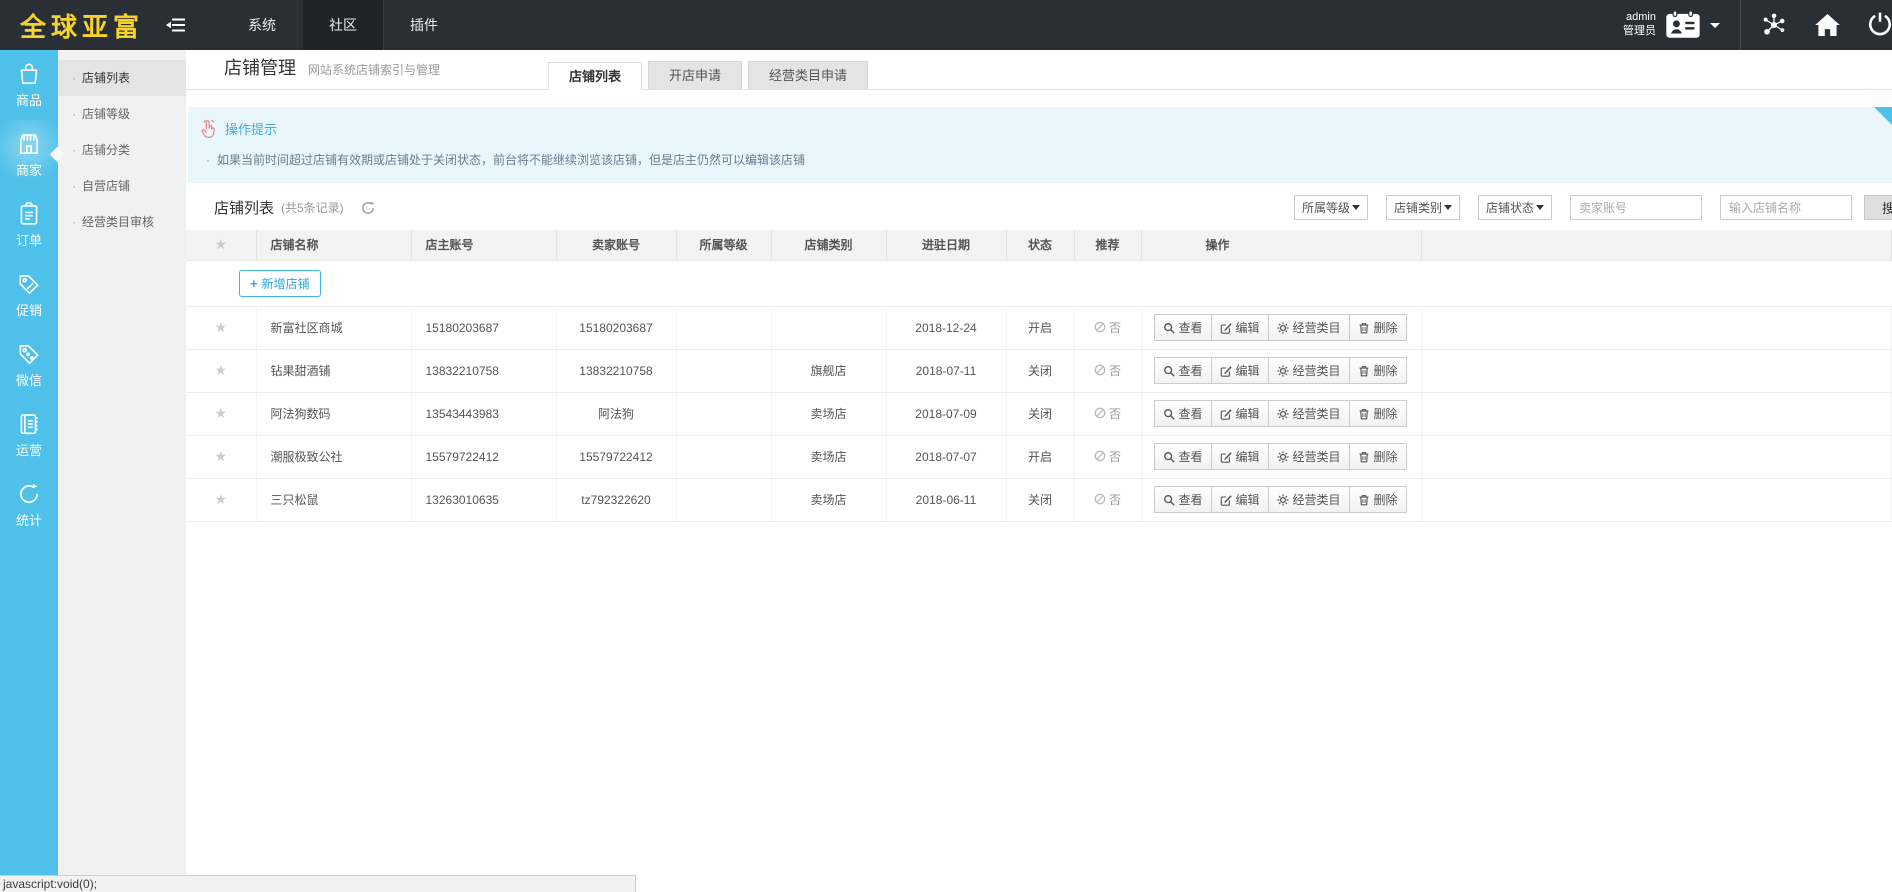 The height and width of the screenshot is (892, 1892). I want to click on search-button: 搜索, so click(1878, 207).